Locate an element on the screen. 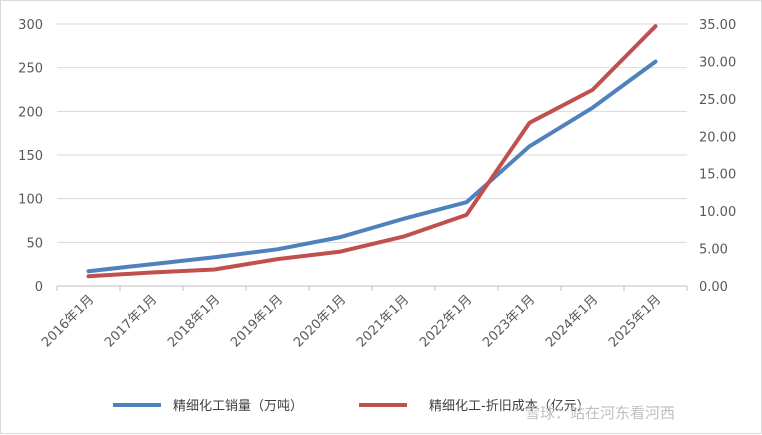 This screenshot has width=762, height=435. axes is located at coordinates (372, 288).